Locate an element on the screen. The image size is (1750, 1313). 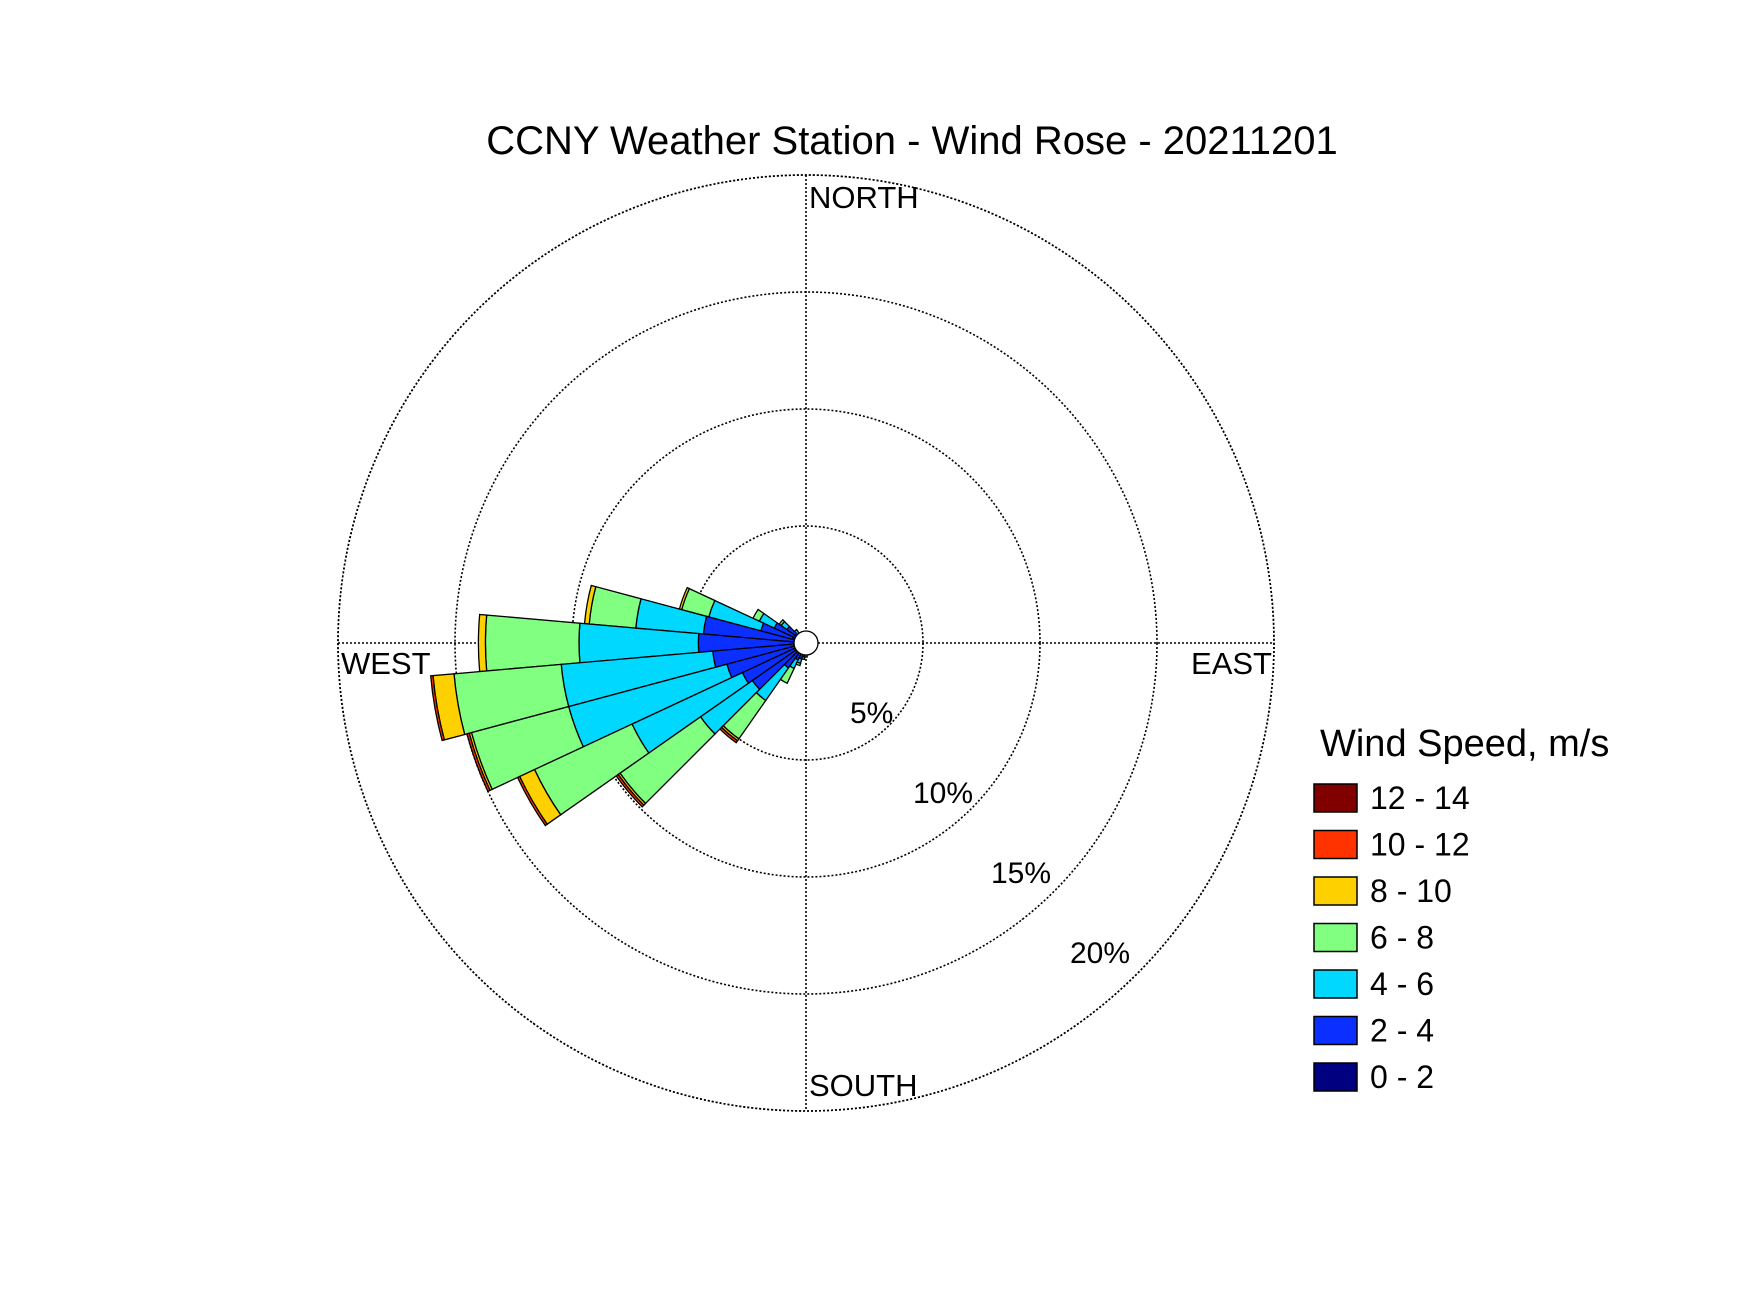
direction-label-west: WEST is located at coordinates (386, 663).